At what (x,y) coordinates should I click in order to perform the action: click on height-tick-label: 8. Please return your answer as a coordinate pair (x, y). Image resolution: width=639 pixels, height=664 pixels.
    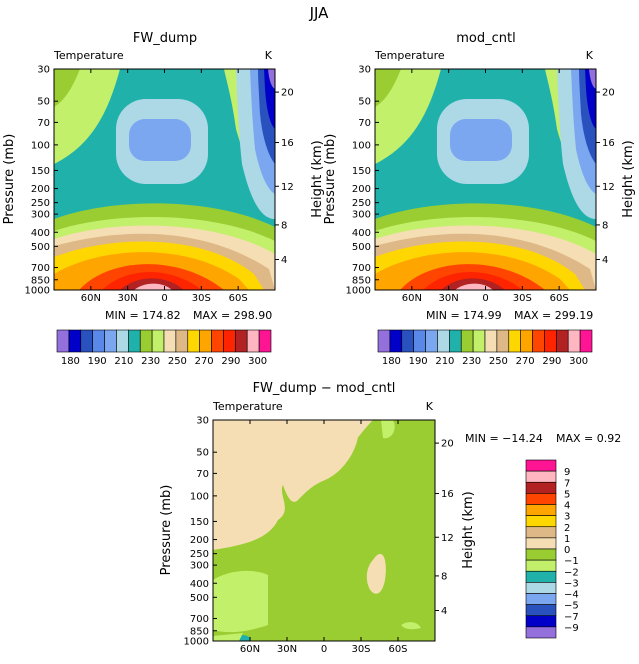
    Looking at the image, I should click on (284, 225).